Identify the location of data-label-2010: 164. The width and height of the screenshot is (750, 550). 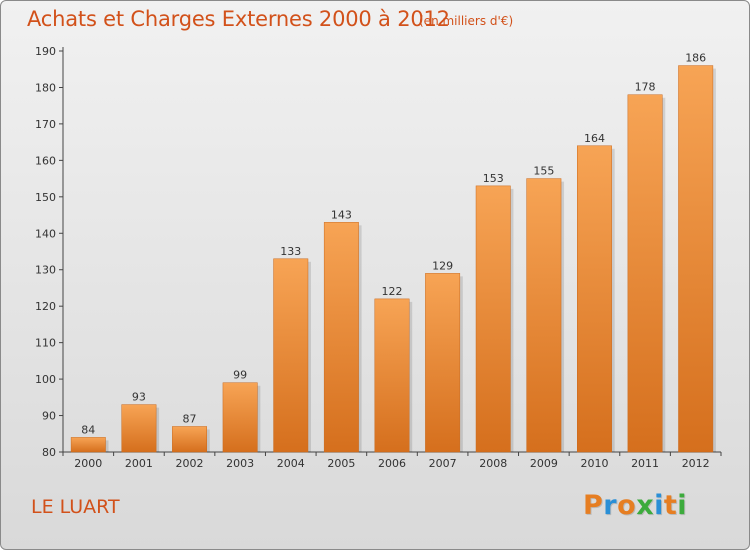
(594, 138).